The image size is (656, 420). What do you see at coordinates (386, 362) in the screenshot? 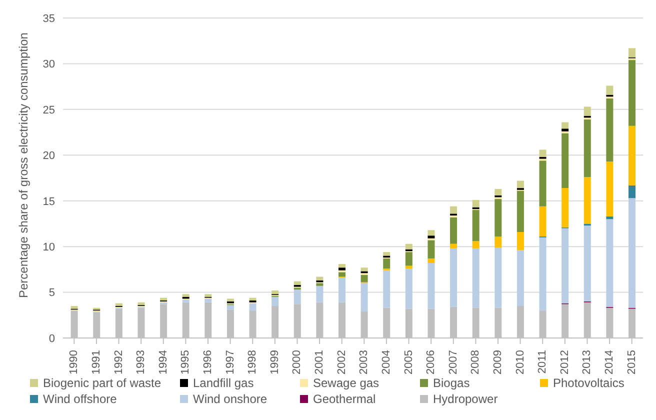
I see `x-tick-label: 2004` at bounding box center [386, 362].